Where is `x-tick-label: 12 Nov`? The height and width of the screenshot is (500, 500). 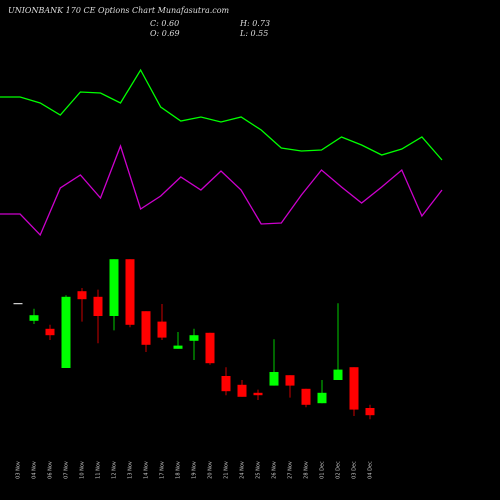 x-tick-label: 12 Nov is located at coordinates (115, 470).